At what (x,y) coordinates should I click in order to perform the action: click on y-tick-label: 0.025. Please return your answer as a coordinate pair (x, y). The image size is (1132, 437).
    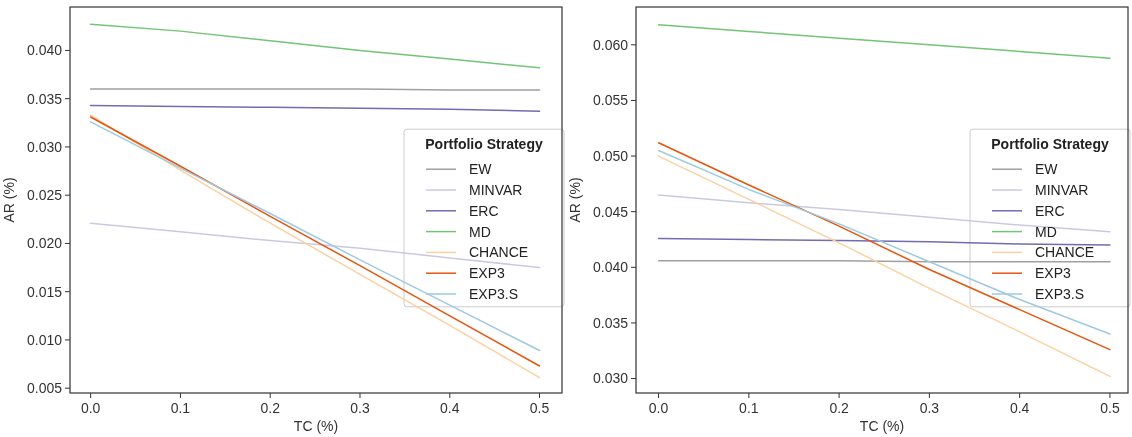
    Looking at the image, I should click on (44, 195).